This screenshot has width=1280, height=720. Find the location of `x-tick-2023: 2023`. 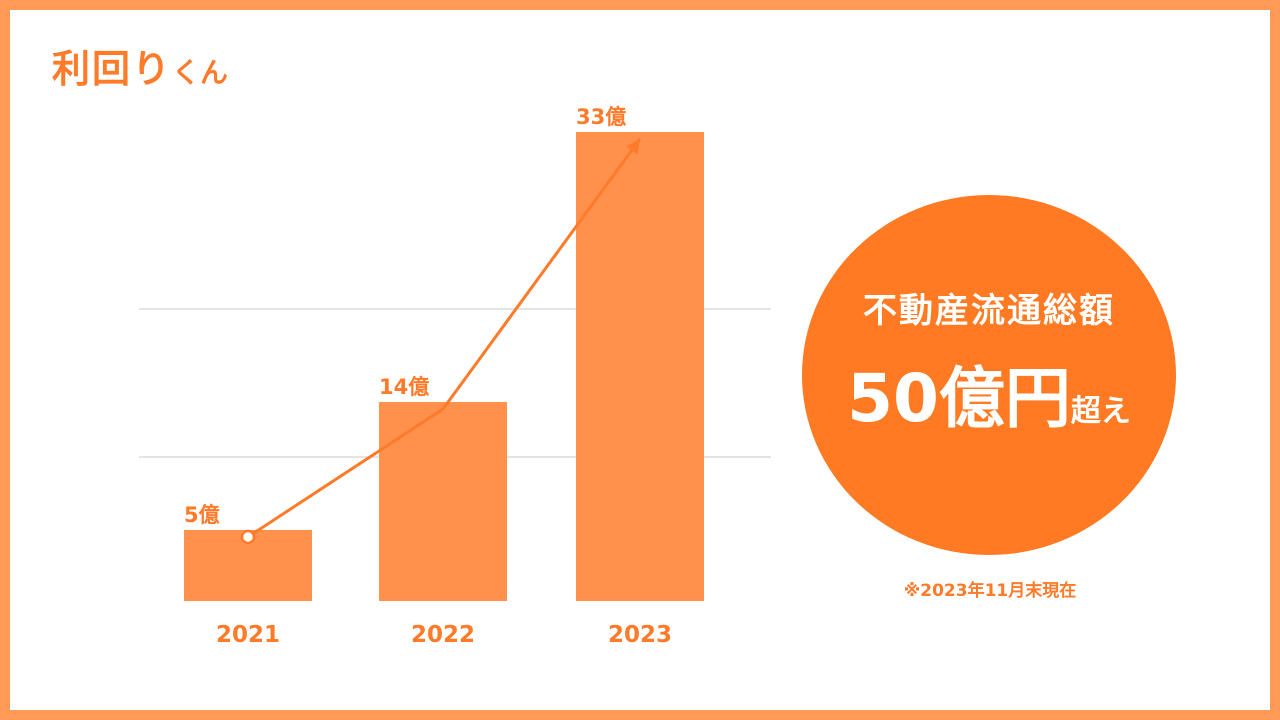

x-tick-2023: 2023 is located at coordinates (640, 635).